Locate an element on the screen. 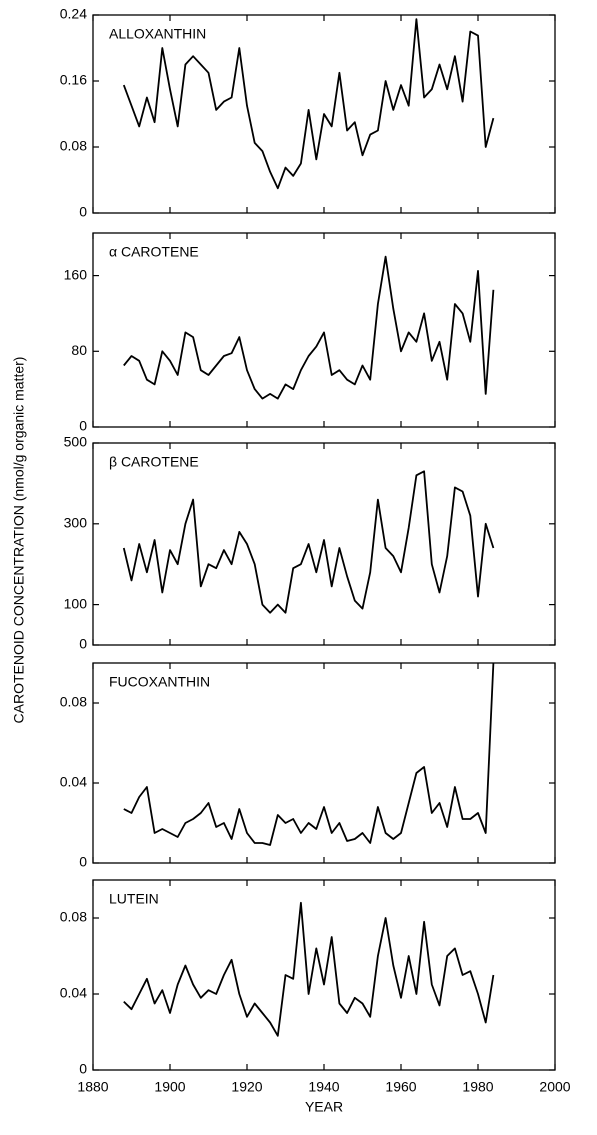  panel-title: β CAROTENE is located at coordinates (154, 462).